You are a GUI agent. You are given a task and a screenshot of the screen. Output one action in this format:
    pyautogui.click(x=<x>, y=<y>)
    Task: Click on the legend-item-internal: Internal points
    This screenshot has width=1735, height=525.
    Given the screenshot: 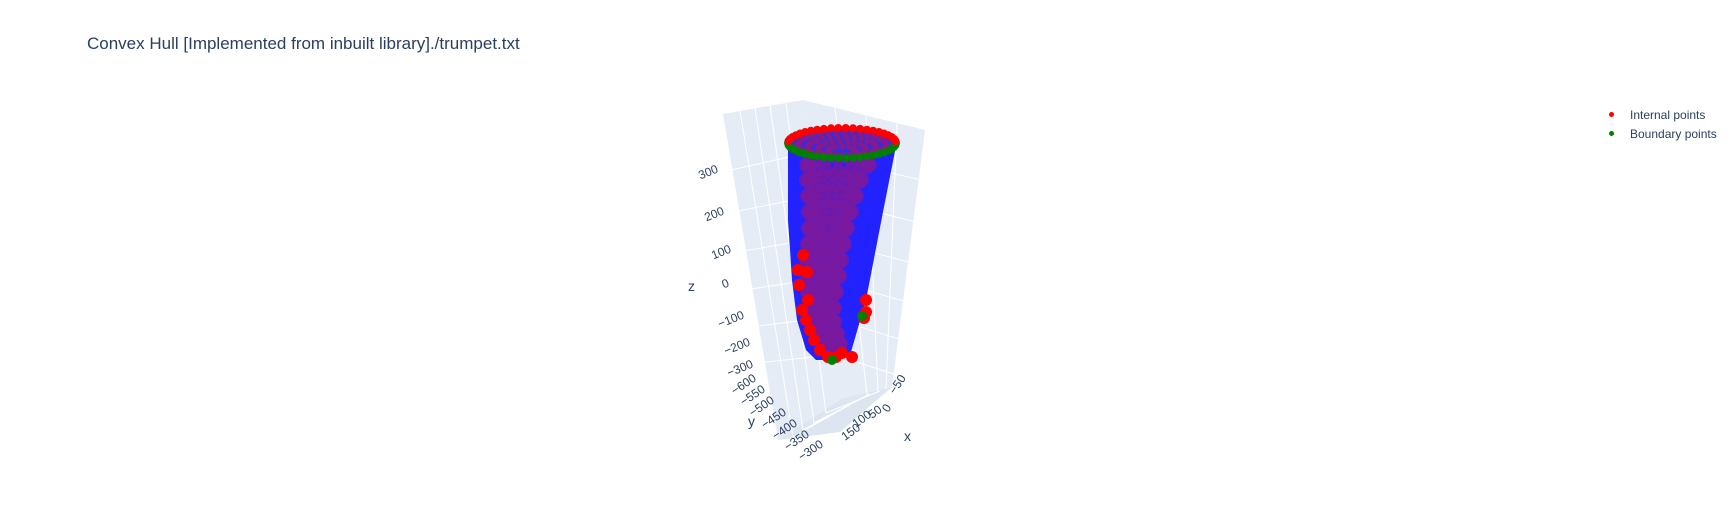 What is the action you would take?
    pyautogui.click(x=1658, y=114)
    